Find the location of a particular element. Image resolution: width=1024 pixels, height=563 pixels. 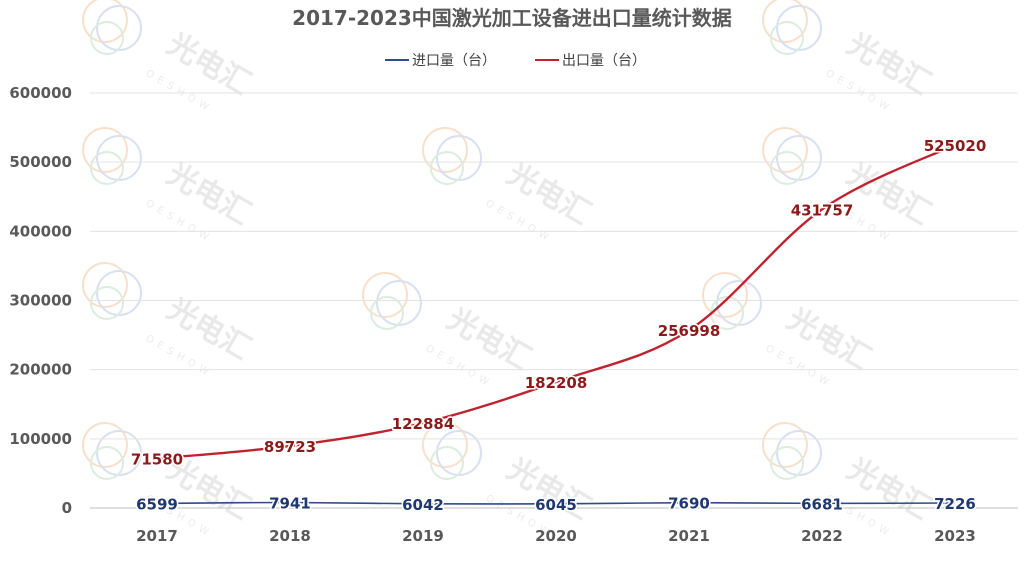

x-tick-label: 2023 is located at coordinates (955, 536).